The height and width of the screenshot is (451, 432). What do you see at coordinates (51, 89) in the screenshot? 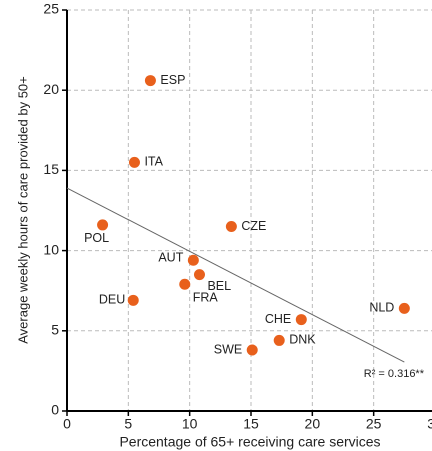
I see `y-tick-label: 20` at bounding box center [51, 89].